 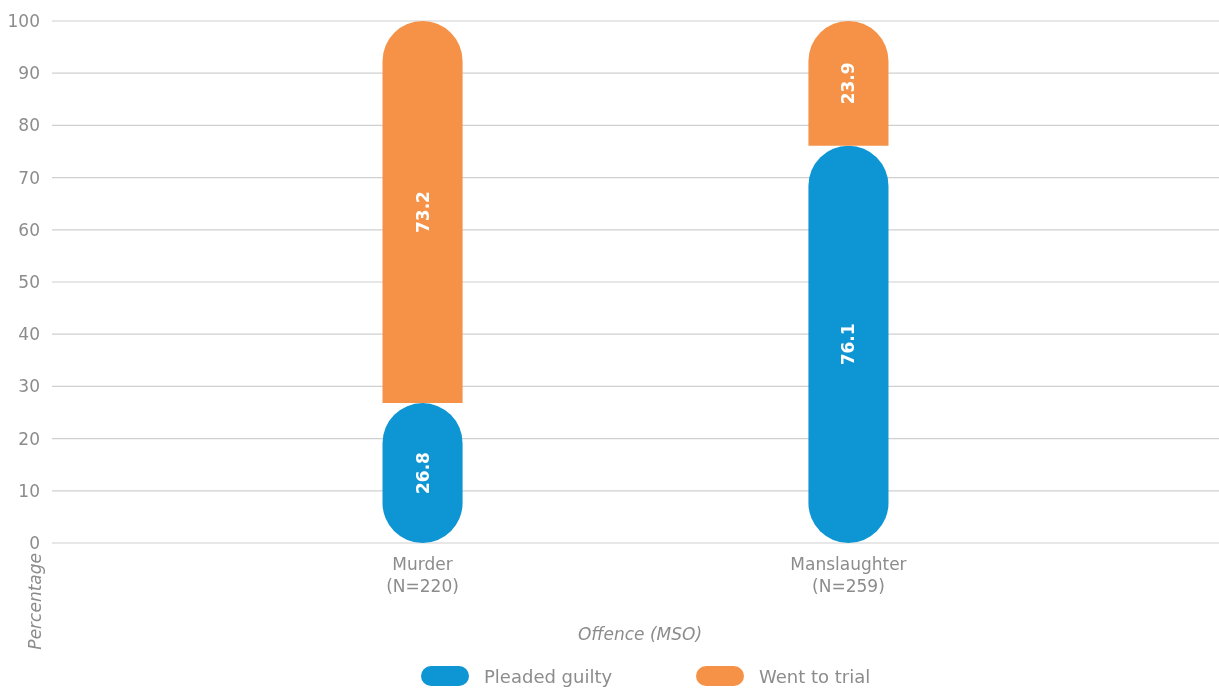 What do you see at coordinates (29, 490) in the screenshot?
I see `y-tick-label: 10` at bounding box center [29, 490].